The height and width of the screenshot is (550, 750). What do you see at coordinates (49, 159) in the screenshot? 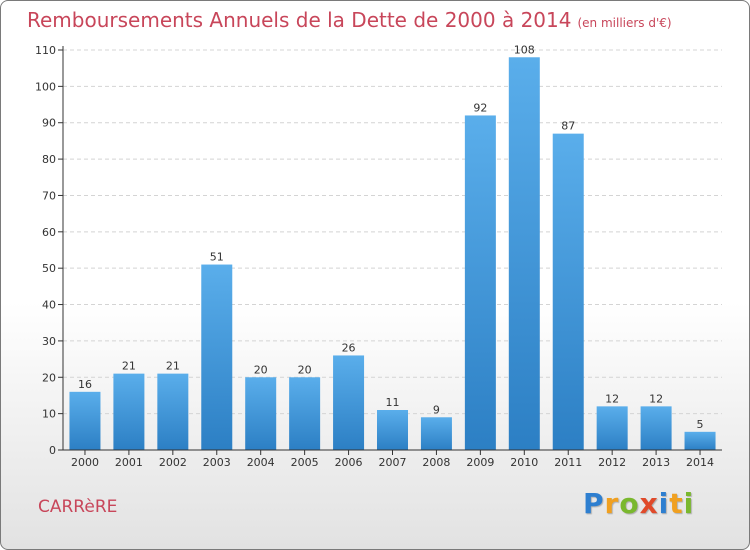
I see `y-tick-label: 80` at bounding box center [49, 159].